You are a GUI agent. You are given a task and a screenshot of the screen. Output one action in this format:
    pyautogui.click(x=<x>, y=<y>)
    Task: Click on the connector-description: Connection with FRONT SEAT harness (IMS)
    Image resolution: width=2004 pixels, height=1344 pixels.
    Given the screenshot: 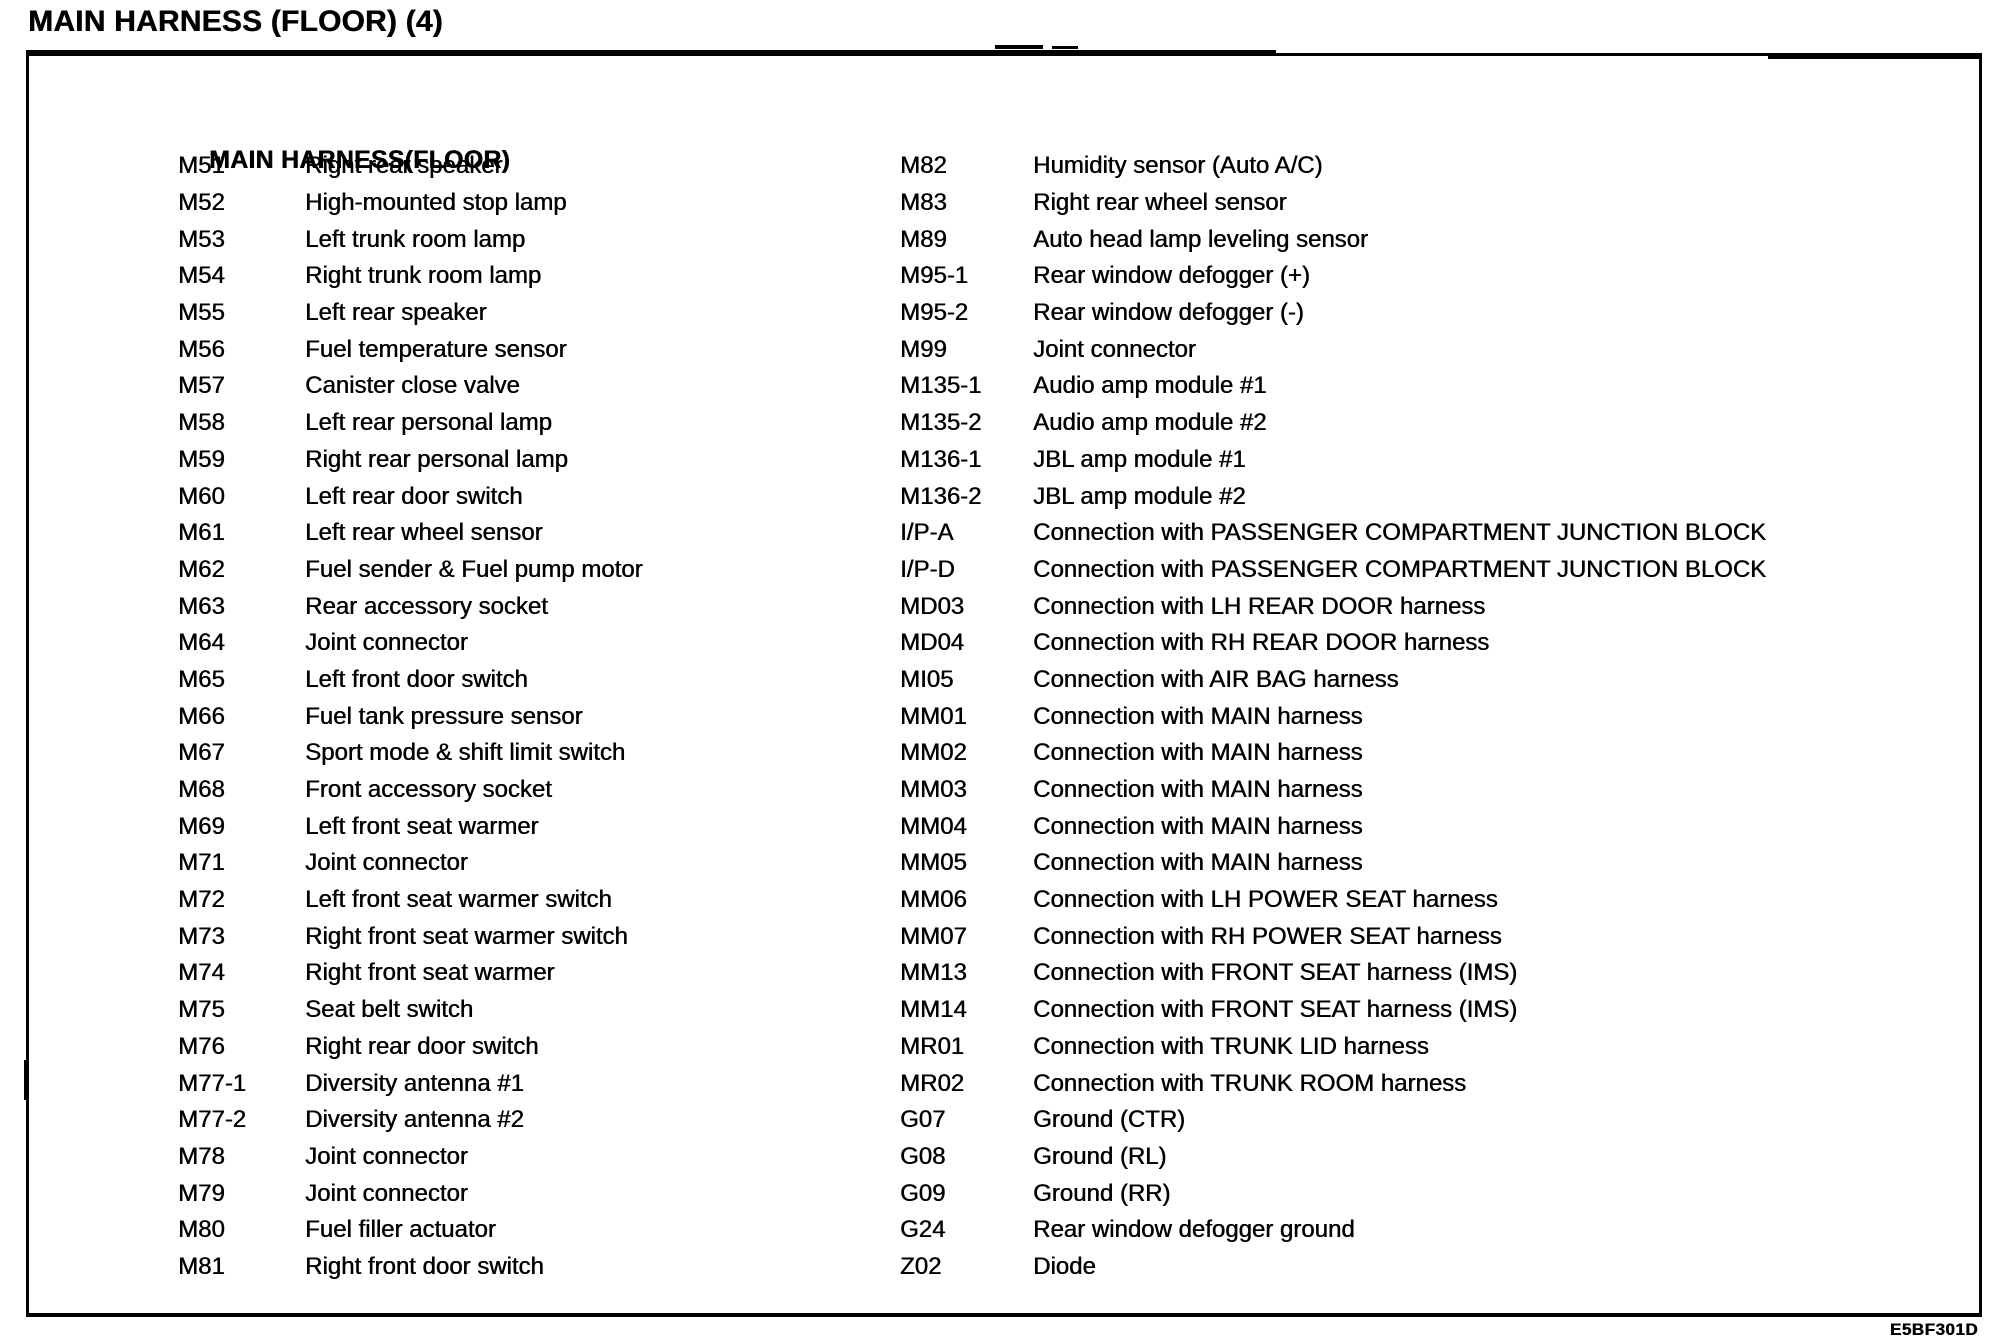 What is the action you would take?
    pyautogui.click(x=1275, y=1010)
    